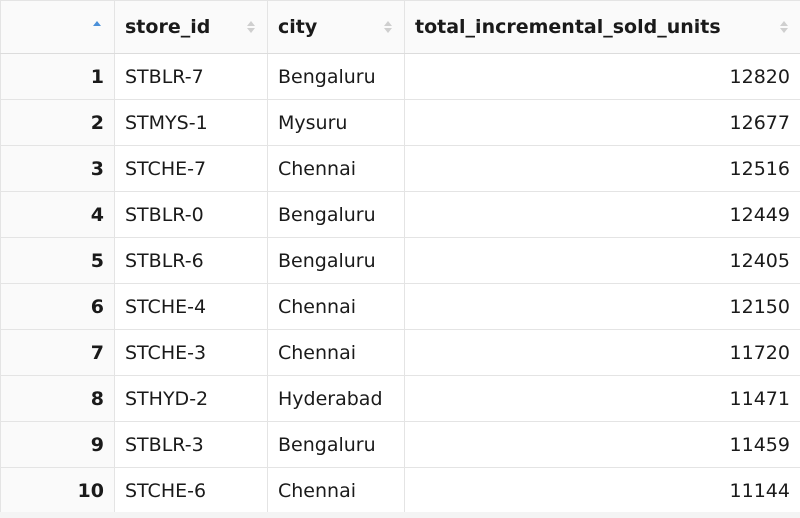 The height and width of the screenshot is (518, 800). I want to click on cell-store-id: STMYS-1, so click(191, 122).